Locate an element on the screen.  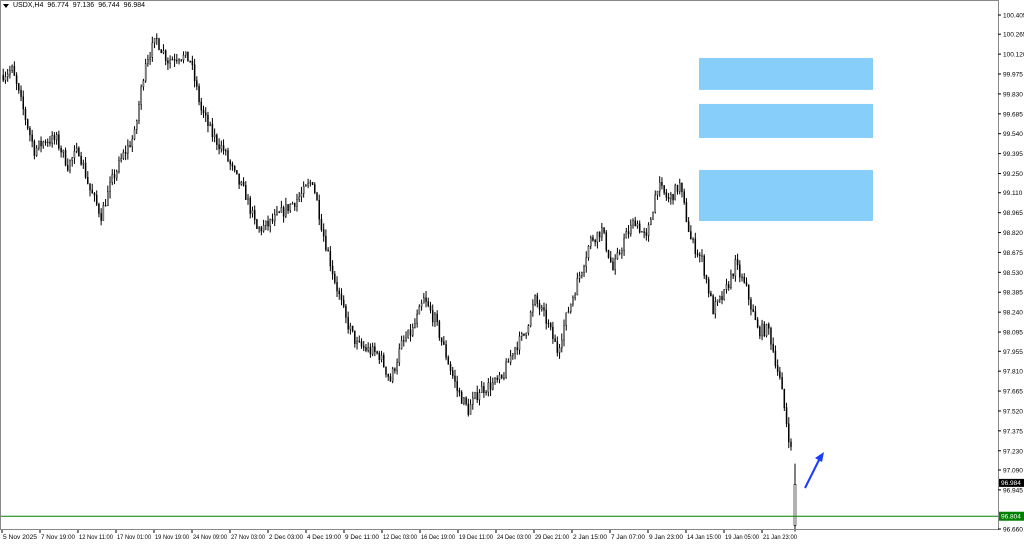
x-tick-label: 9 Dec 11:00 is located at coordinates (362, 537).